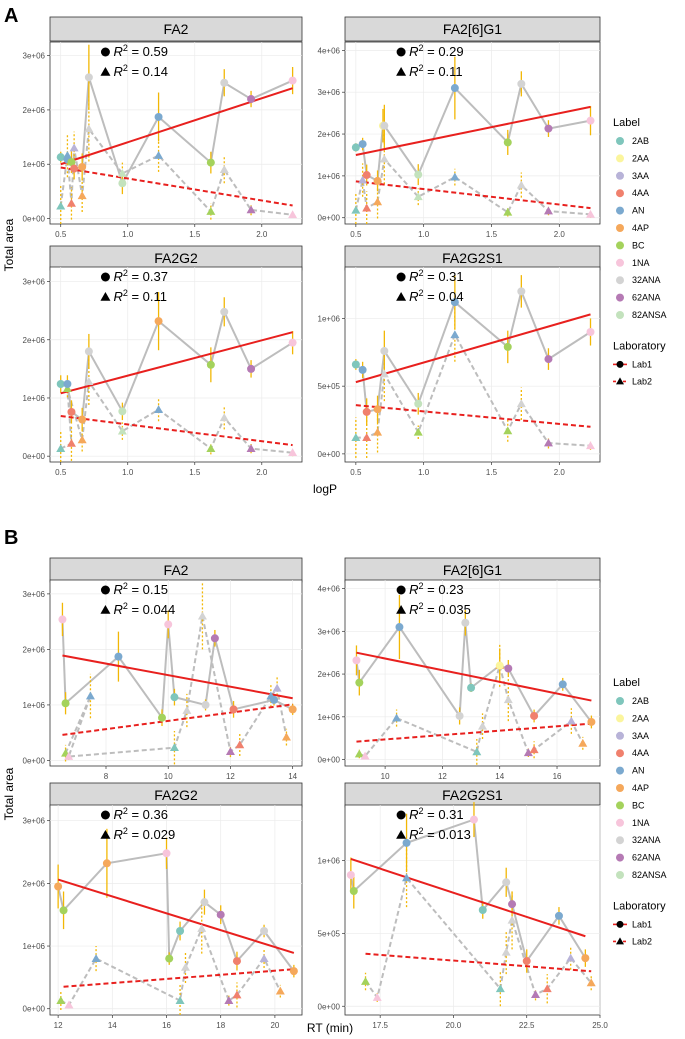  I want to click on legend-label-1na: 1NA, so click(641, 263).